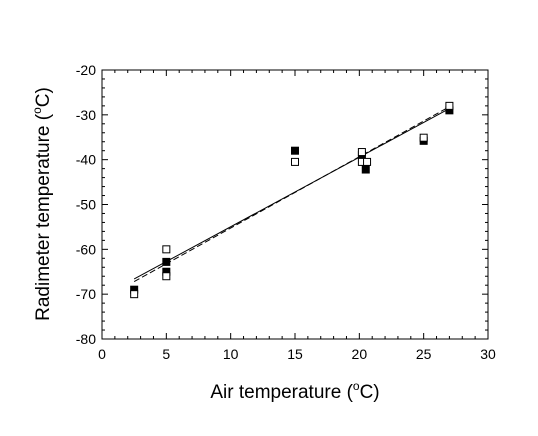 This screenshot has width=538, height=436. What do you see at coordinates (488, 354) in the screenshot?
I see `x-tick-label: 30` at bounding box center [488, 354].